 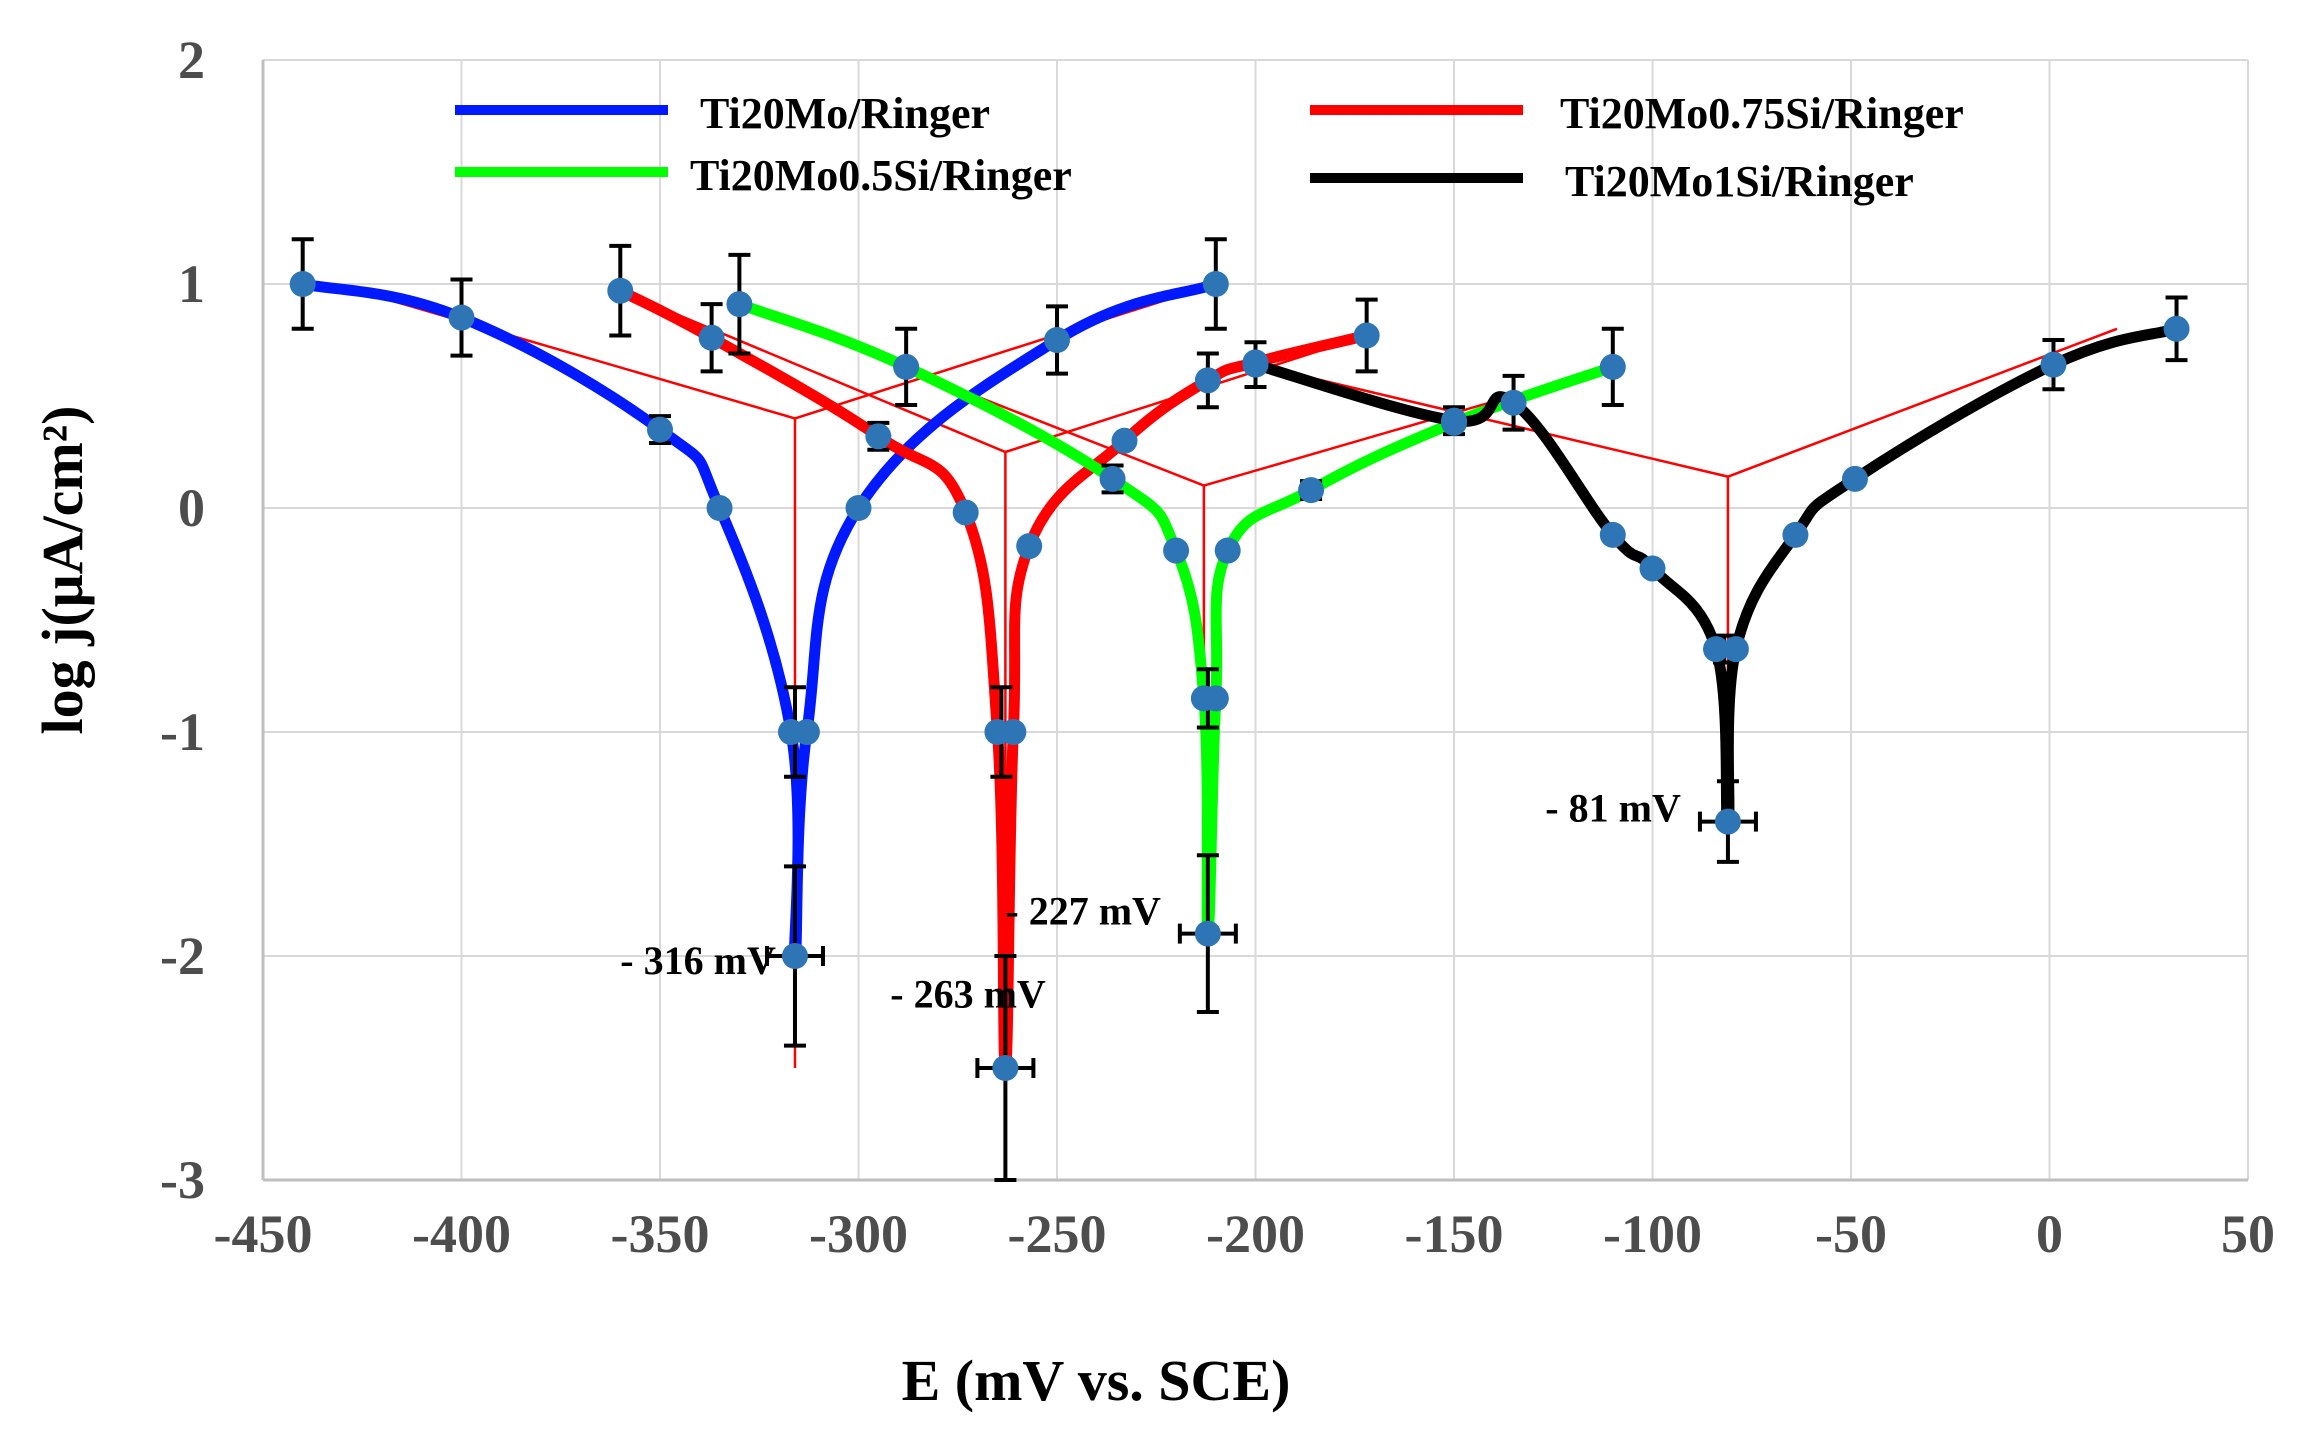 What do you see at coordinates (191, 284) in the screenshot?
I see `y-tick-label: 1` at bounding box center [191, 284].